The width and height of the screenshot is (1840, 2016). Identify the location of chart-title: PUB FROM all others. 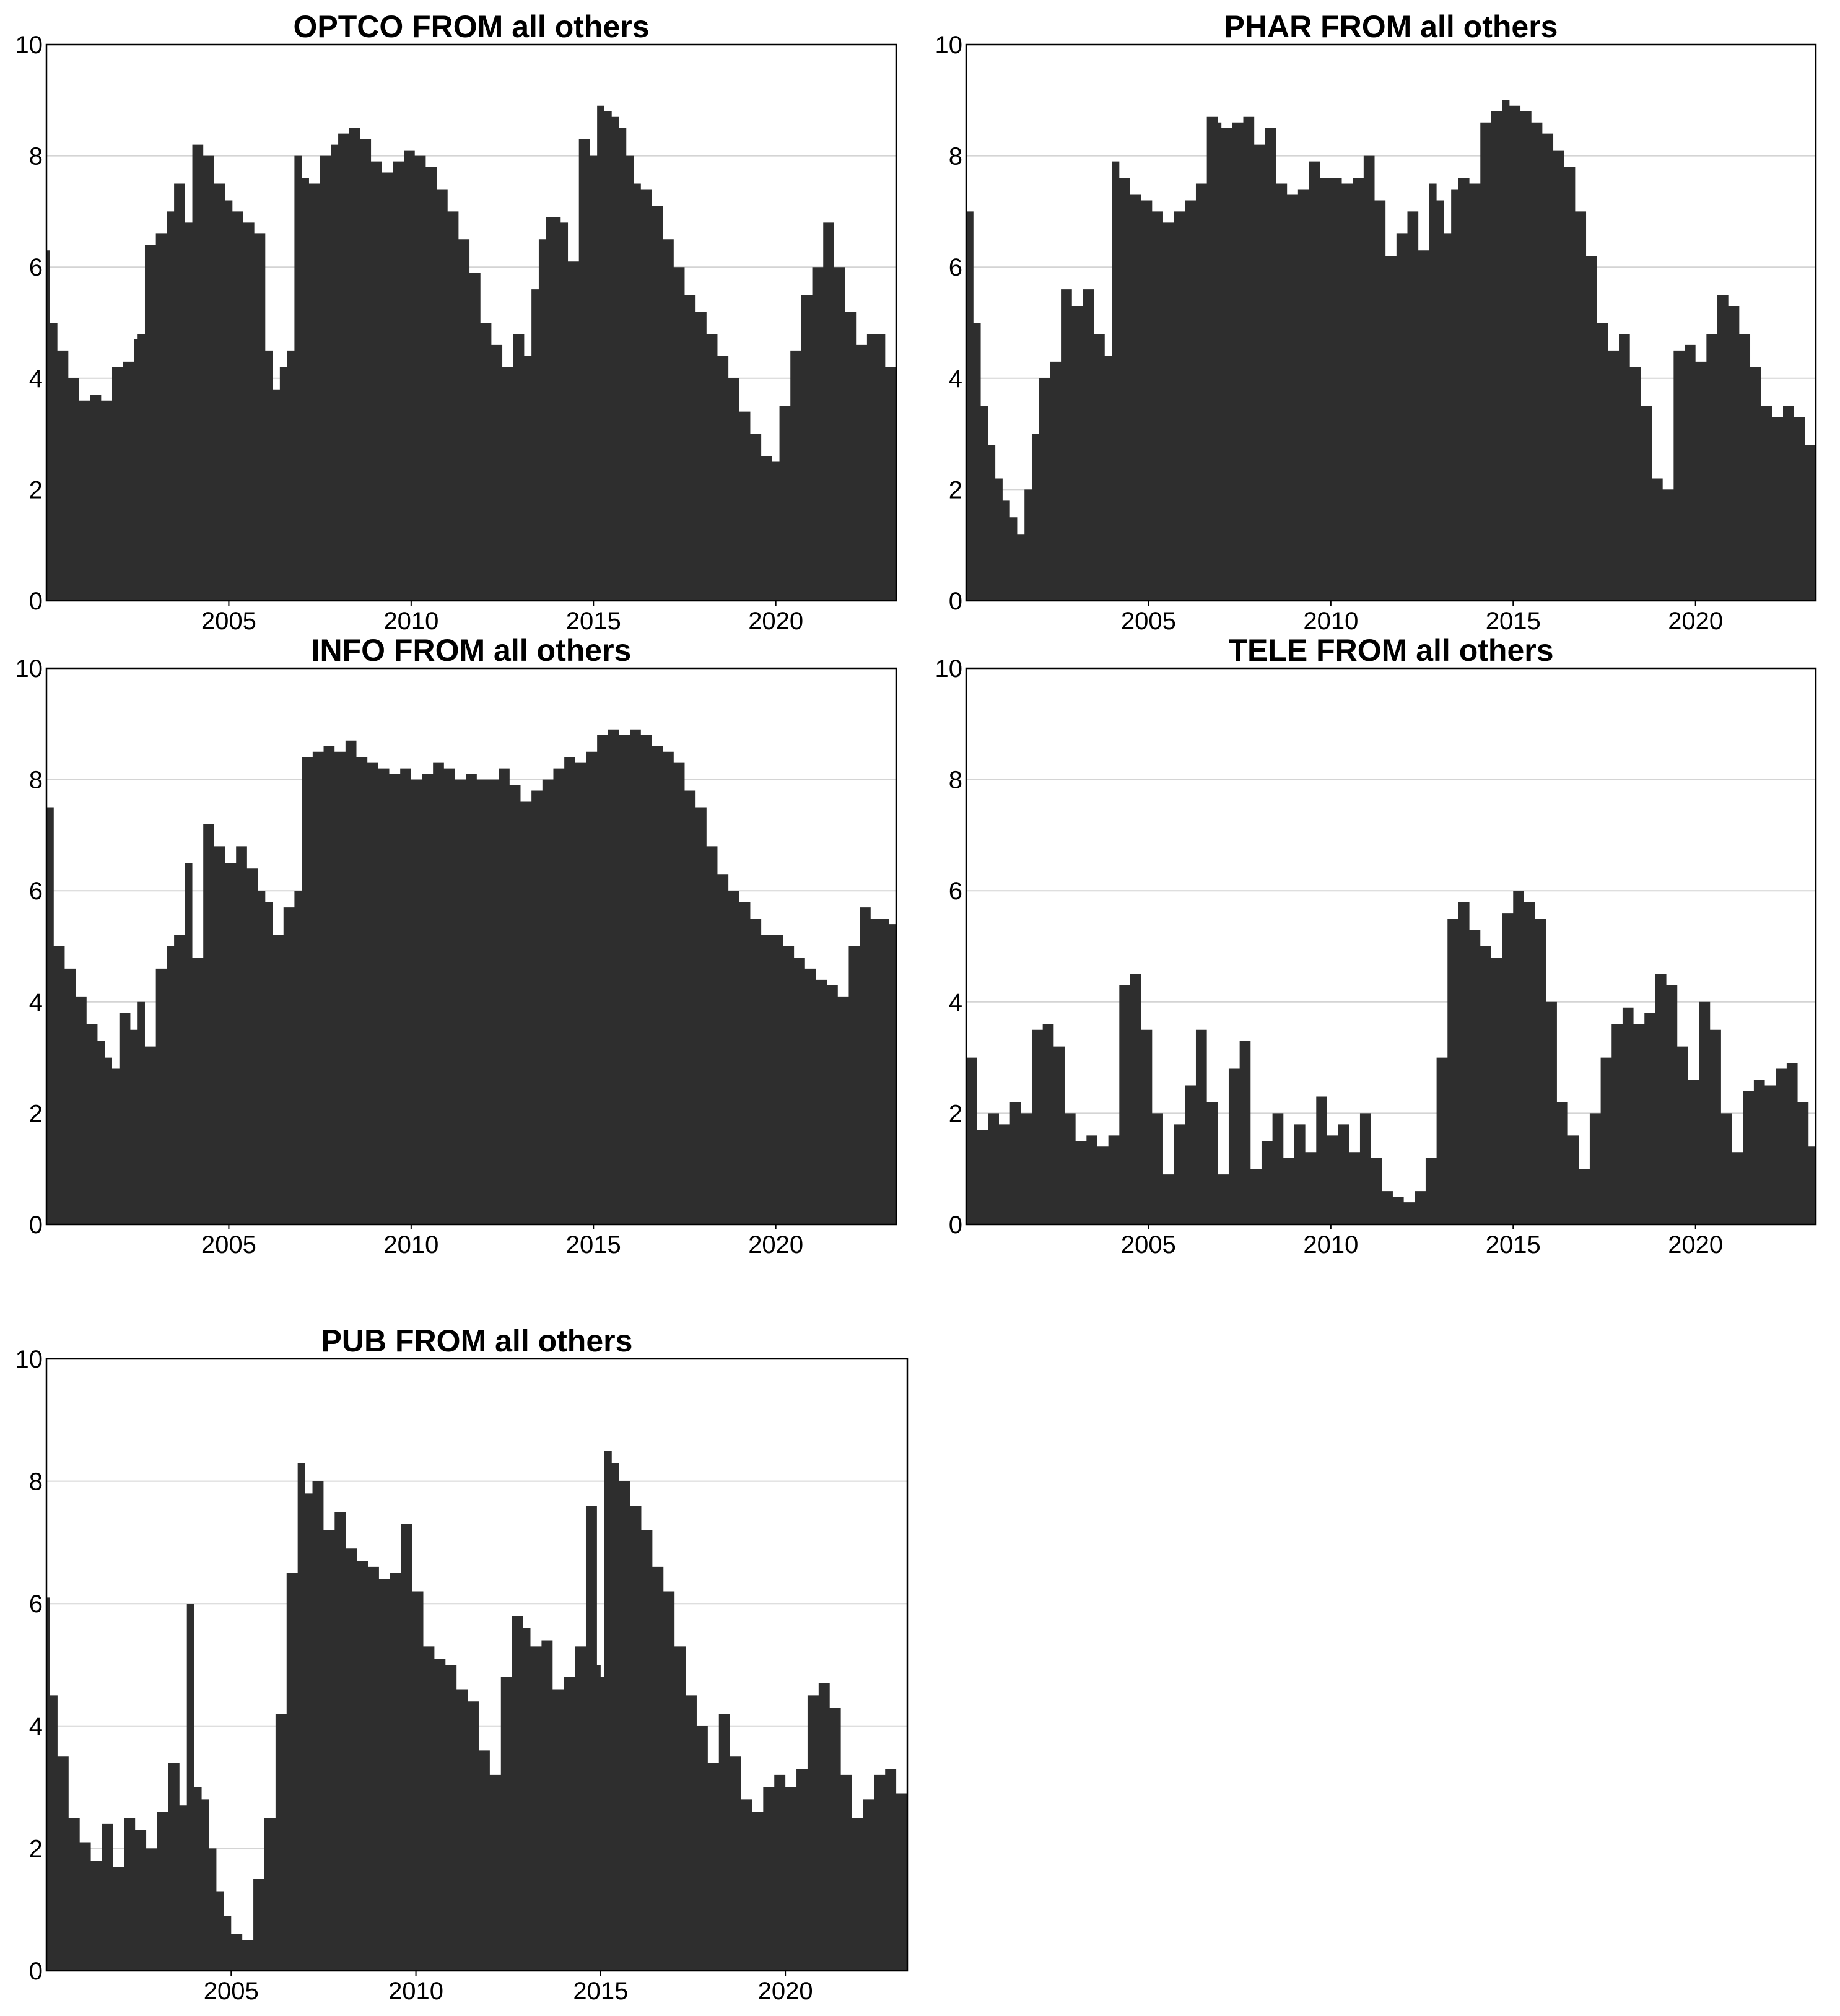
(477, 1341).